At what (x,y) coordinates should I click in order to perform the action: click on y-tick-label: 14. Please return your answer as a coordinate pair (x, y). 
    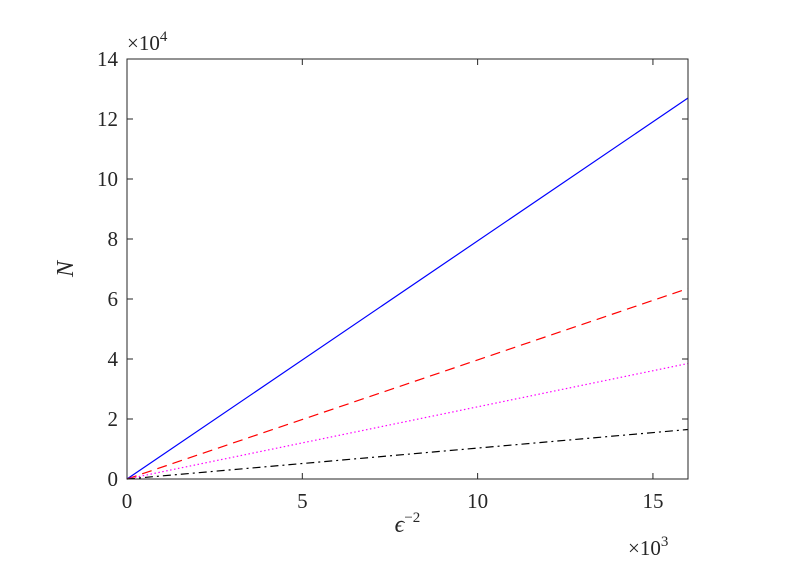
    Looking at the image, I should click on (108, 59).